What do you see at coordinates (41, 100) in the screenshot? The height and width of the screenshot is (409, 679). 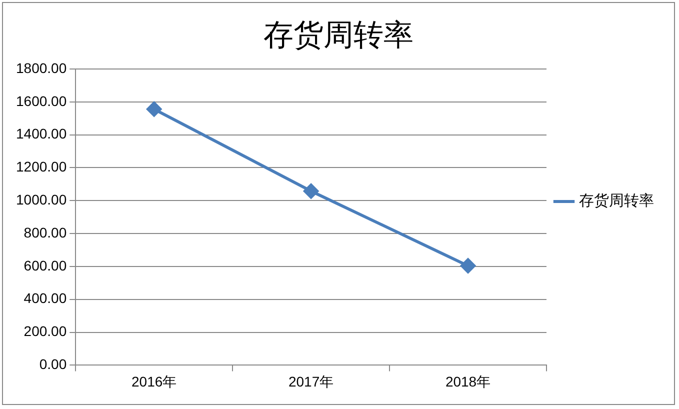 I see `y-tick-label: 1600.00` at bounding box center [41, 100].